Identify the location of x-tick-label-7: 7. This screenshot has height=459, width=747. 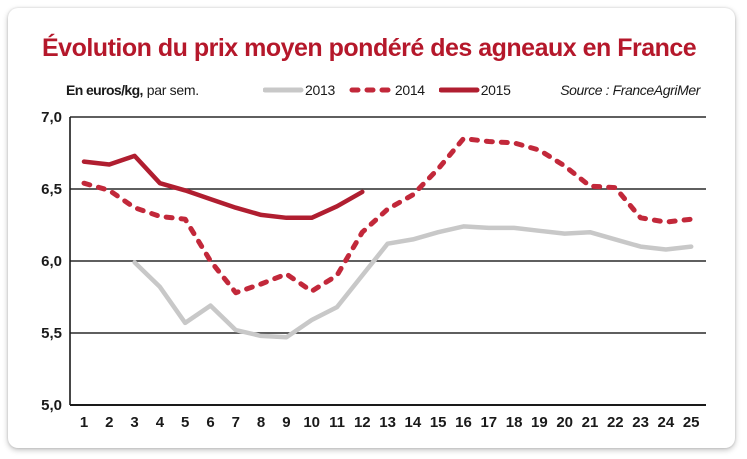
(236, 422).